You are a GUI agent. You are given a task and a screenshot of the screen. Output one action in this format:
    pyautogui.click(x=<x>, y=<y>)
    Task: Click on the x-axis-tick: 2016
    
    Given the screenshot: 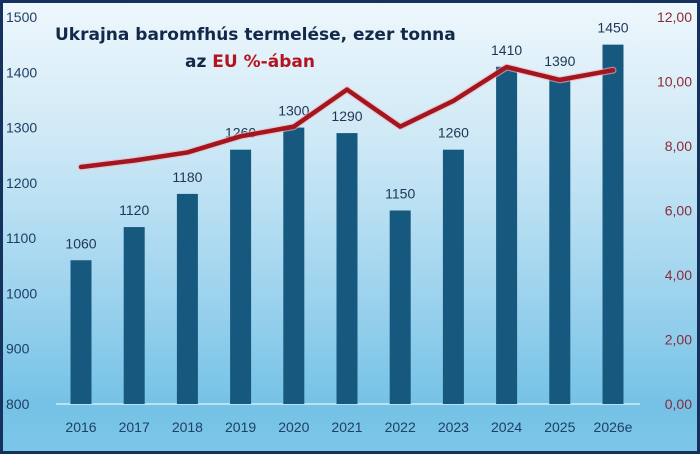 What is the action you would take?
    pyautogui.click(x=80, y=427)
    